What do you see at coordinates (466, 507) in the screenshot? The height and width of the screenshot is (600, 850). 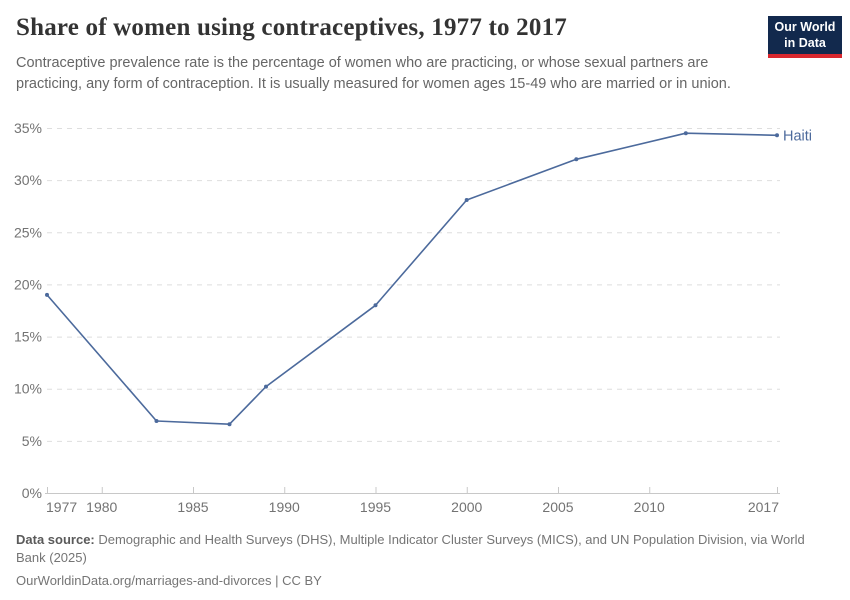 I see `x-tick-label: 2000` at bounding box center [466, 507].